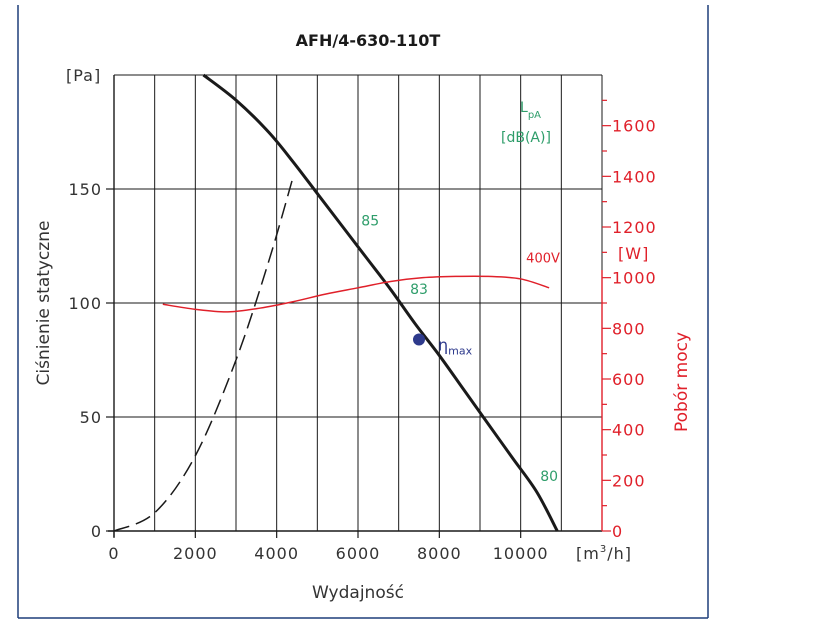  Describe the element at coordinates (634, 278) in the screenshot. I see `y2-tick-label: 1000` at that location.